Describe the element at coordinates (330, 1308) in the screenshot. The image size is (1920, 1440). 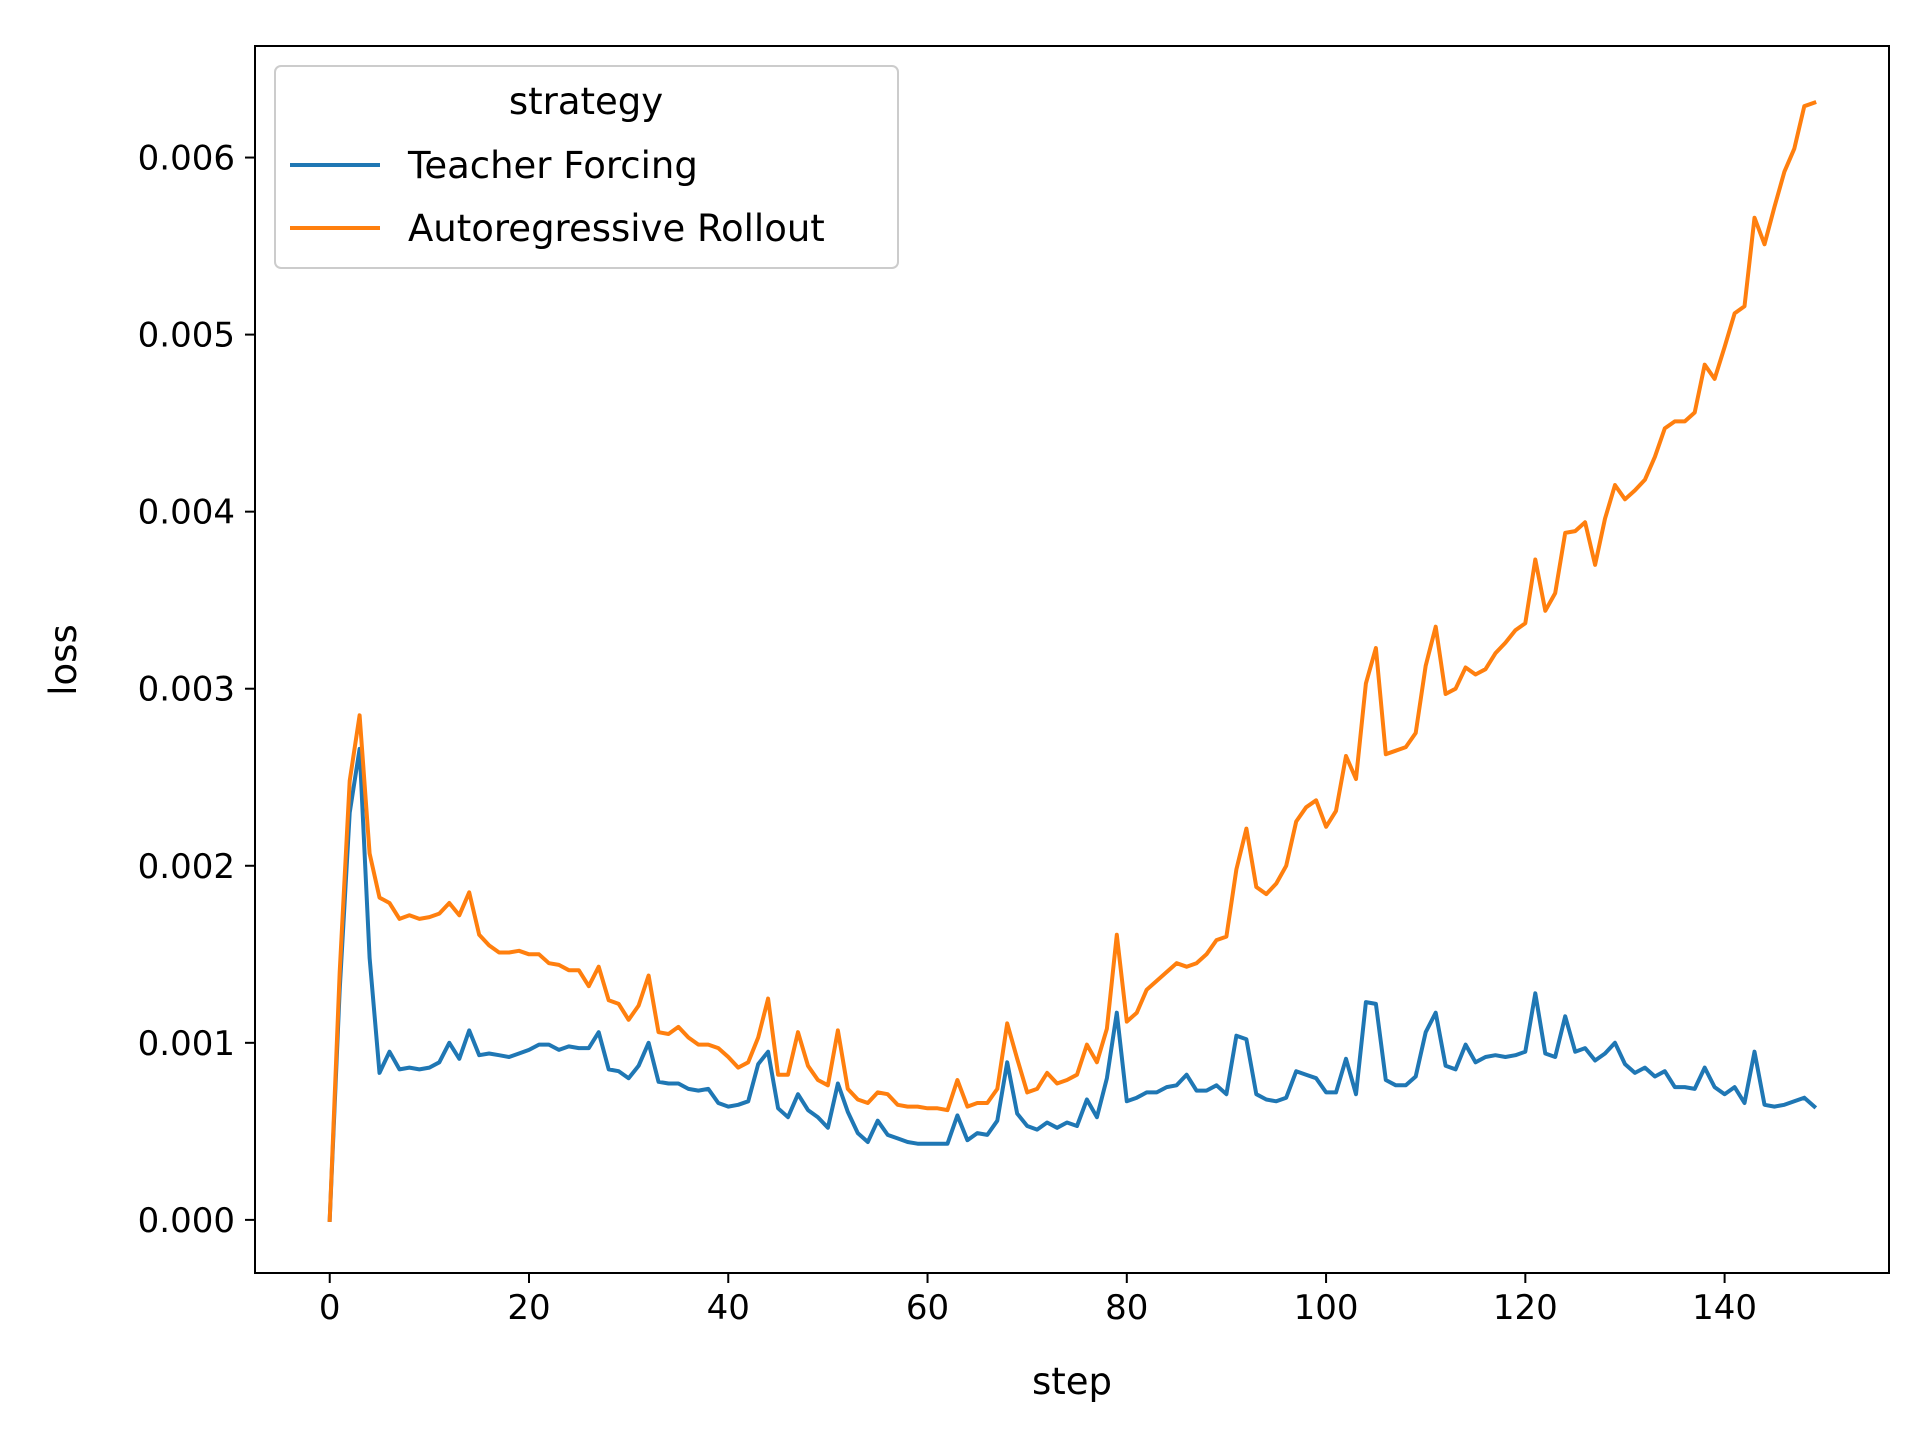
I see `x-tick-label: 0` at that location.